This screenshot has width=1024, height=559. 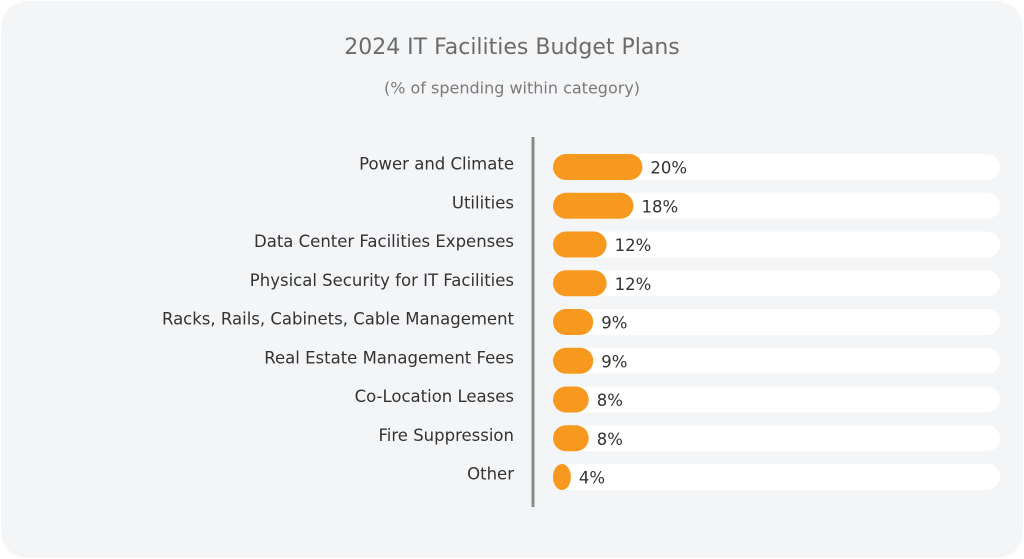 What do you see at coordinates (434, 396) in the screenshot?
I see `category-label: Co-Location Leases` at bounding box center [434, 396].